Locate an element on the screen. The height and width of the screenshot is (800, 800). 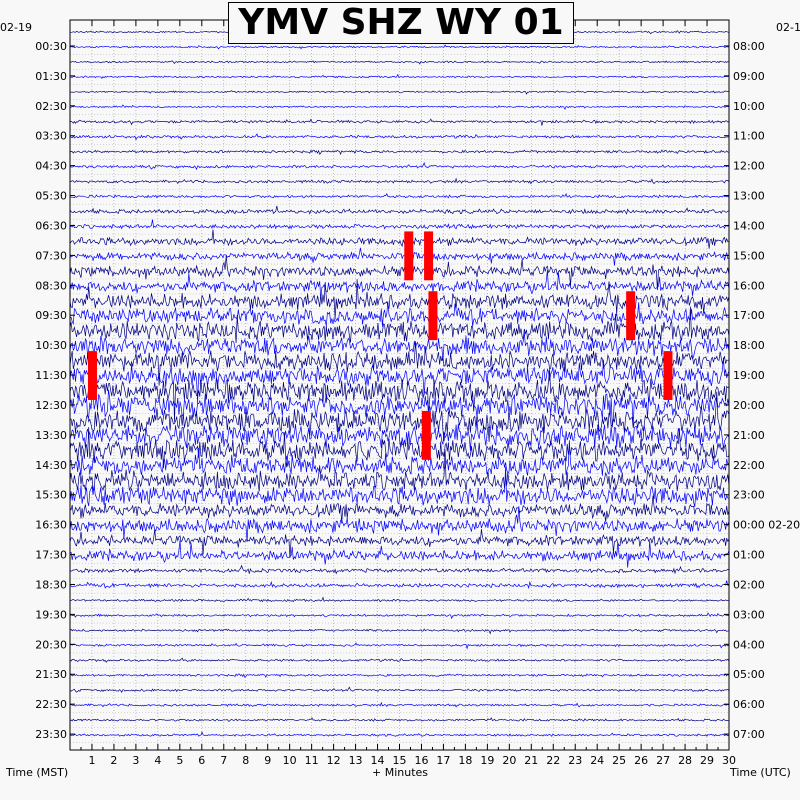
right-tick-label: 21:00 is located at coordinates (749, 435).